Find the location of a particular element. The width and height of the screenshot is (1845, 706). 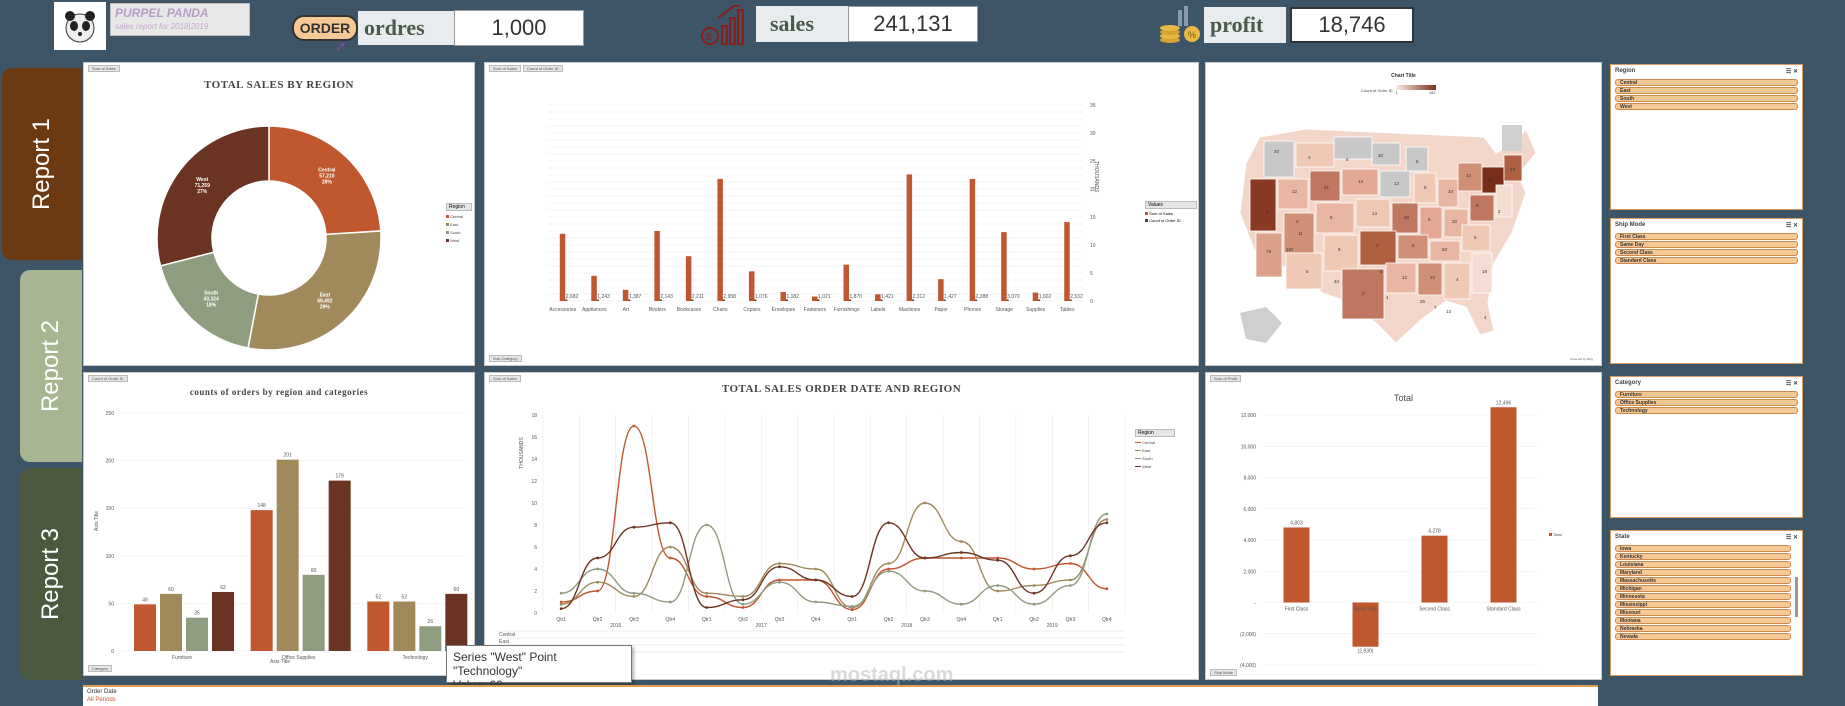

line-series-south is located at coordinates (834, 560).